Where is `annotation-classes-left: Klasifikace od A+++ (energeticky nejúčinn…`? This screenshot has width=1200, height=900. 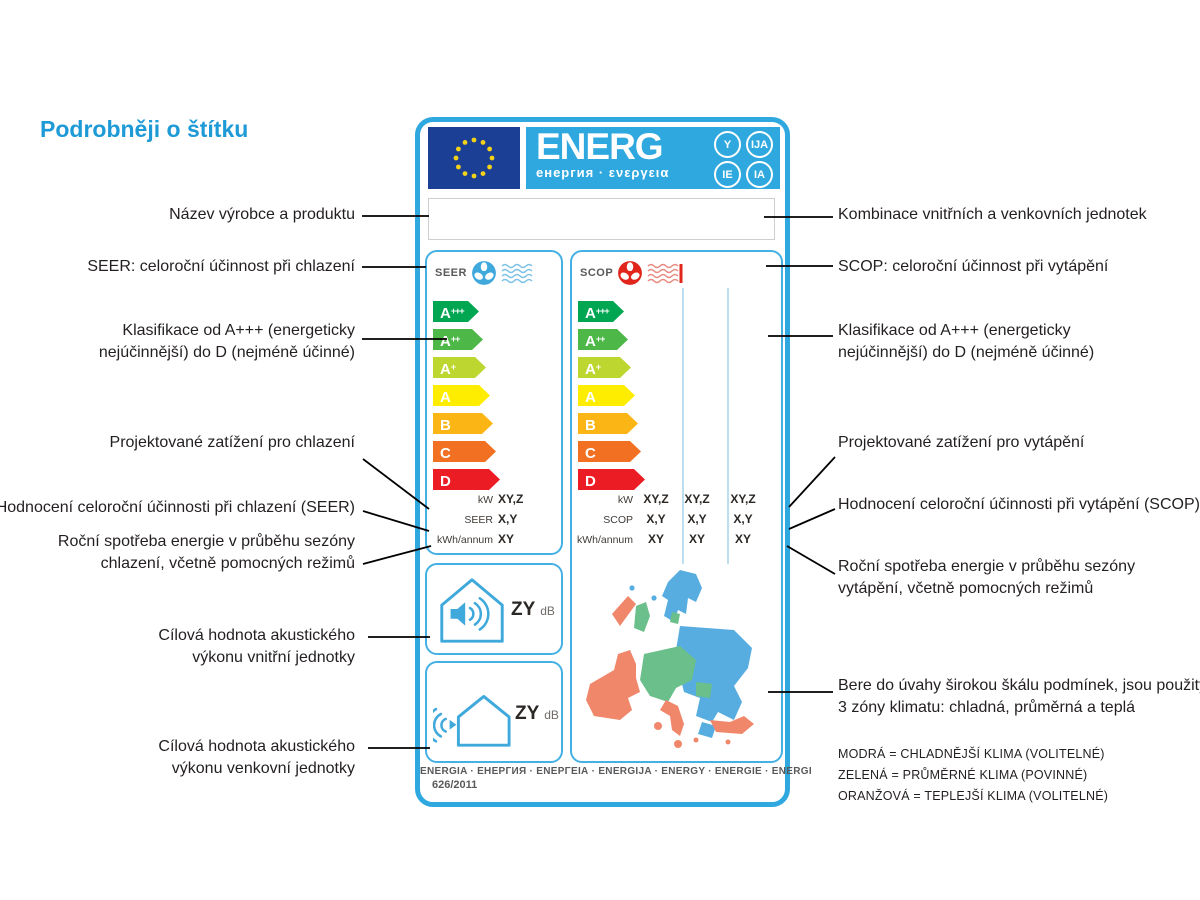
annotation-classes-left: Klasifikace od A+++ (energeticky nejúčinn… is located at coordinates (226, 341).